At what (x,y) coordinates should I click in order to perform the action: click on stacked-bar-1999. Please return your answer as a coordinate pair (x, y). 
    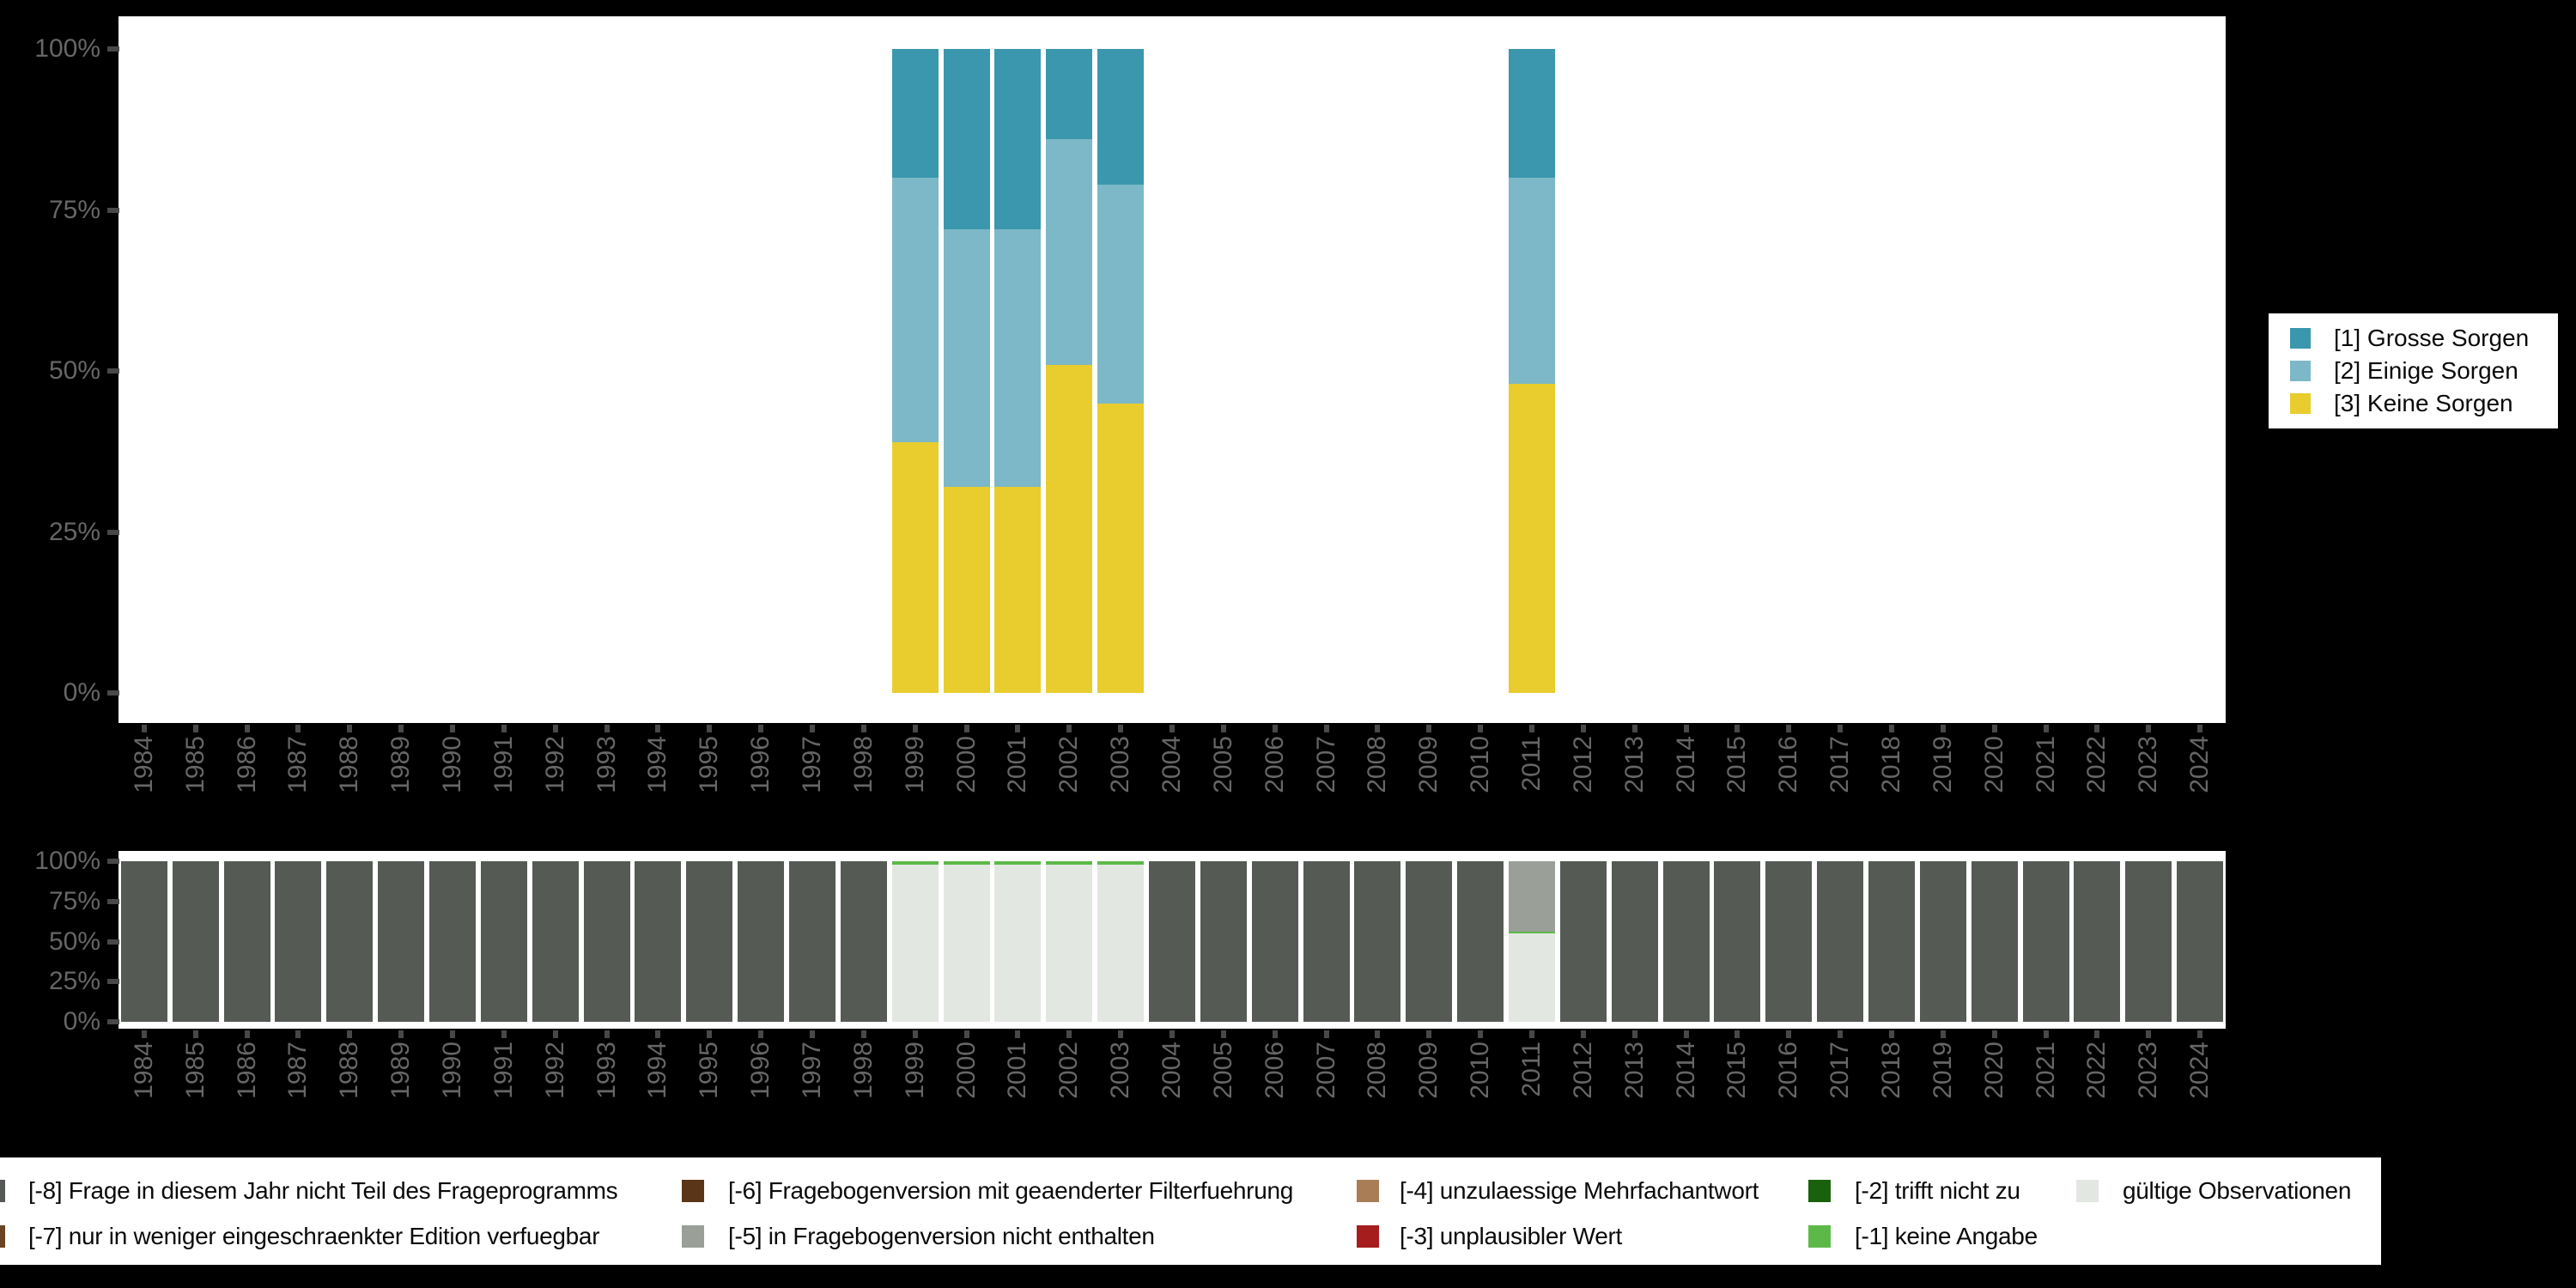
    Looking at the image, I should click on (915, 371).